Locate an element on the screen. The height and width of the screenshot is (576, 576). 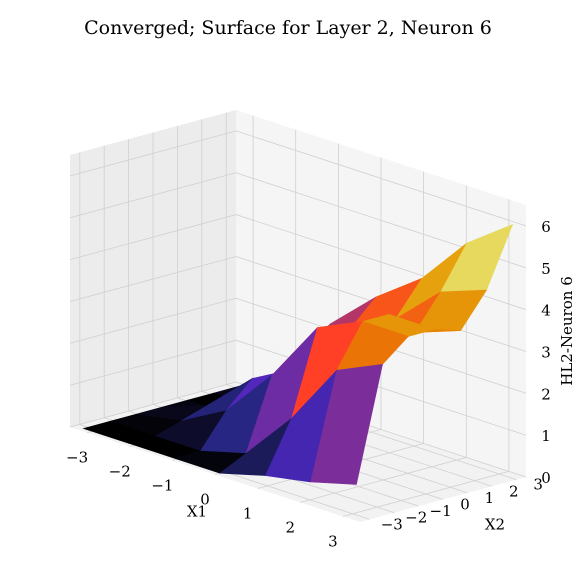
y-axis-label: X2 is located at coordinates (495, 525).